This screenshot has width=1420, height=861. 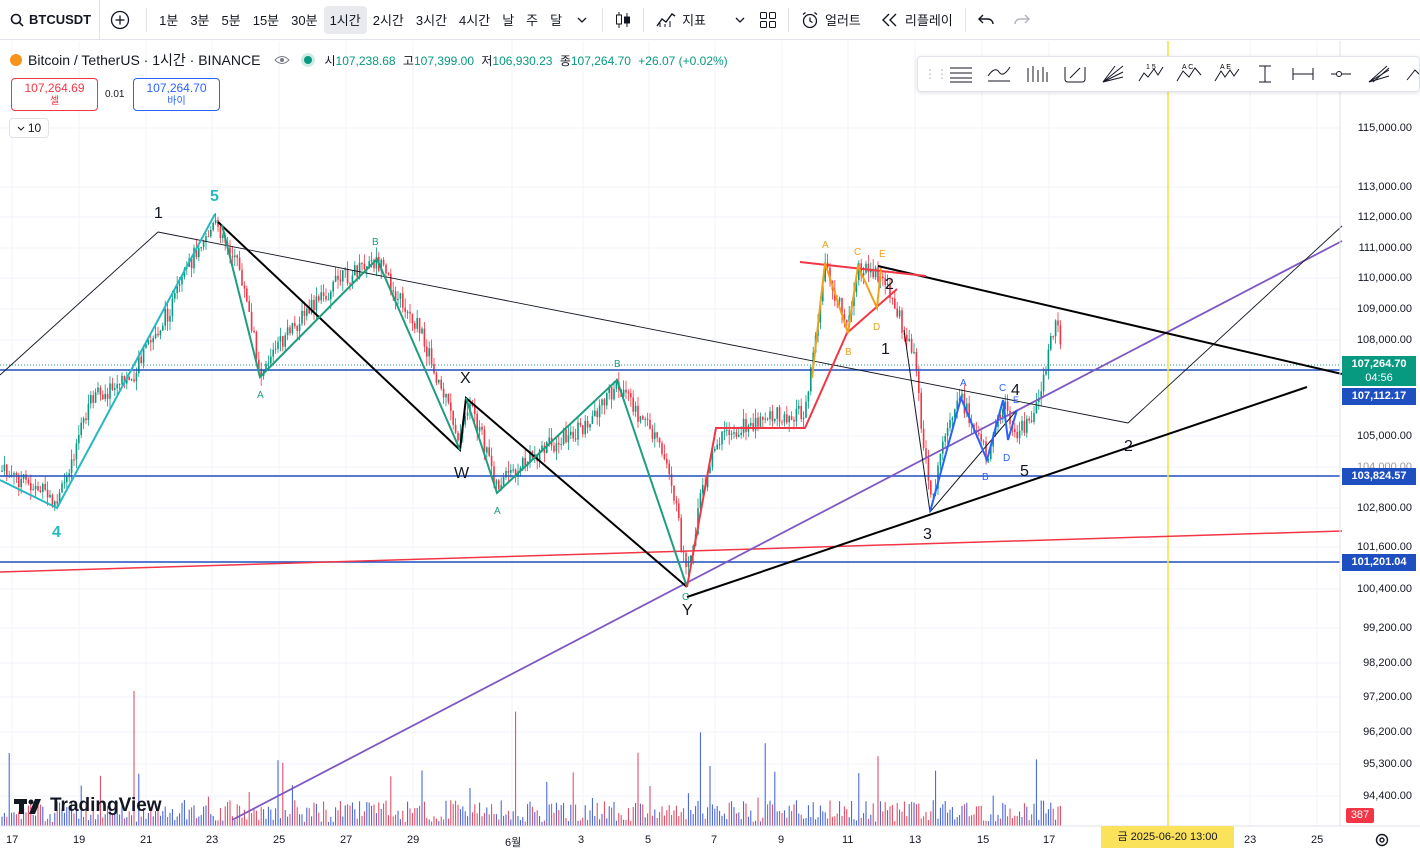 What do you see at coordinates (863, 269) in the screenshot?
I see `red-top-line` at bounding box center [863, 269].